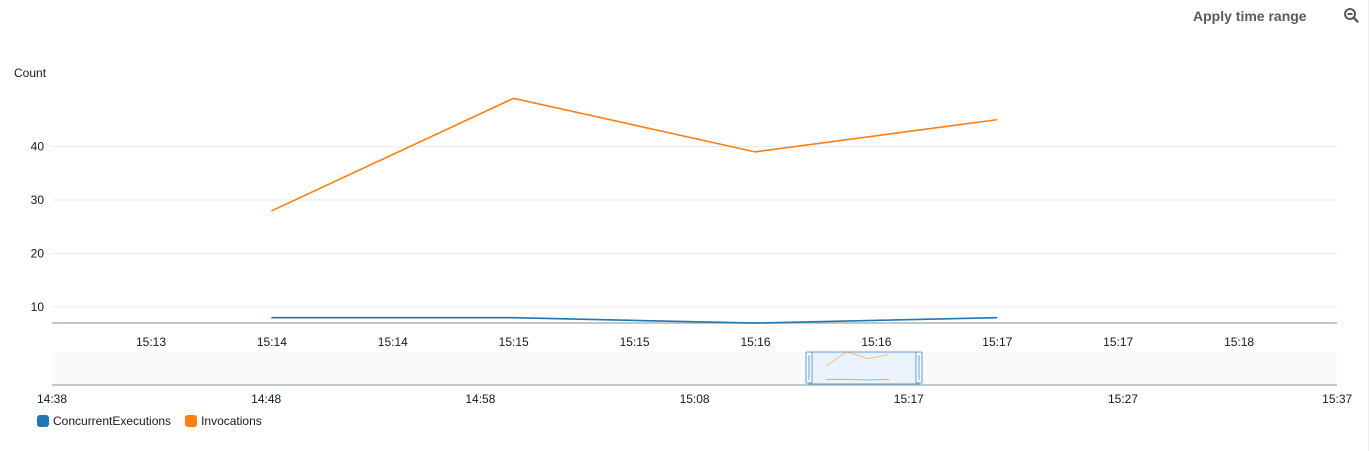 This screenshot has height=451, width=1371. I want to click on time-navigator, so click(694, 368).